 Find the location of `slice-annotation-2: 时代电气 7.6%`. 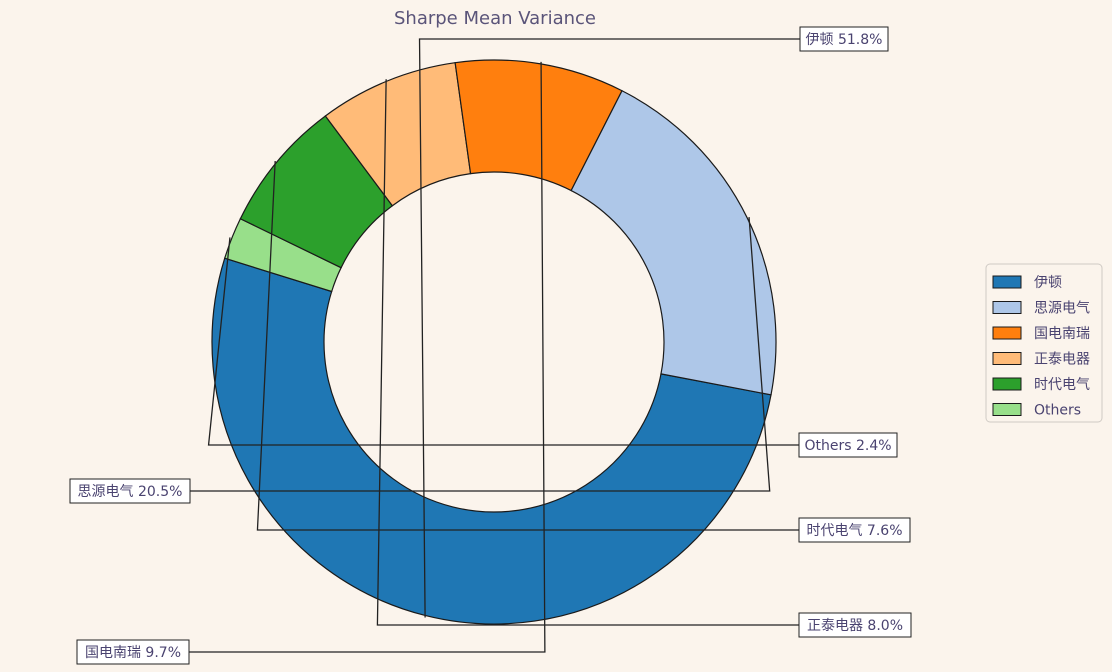

slice-annotation-2: 时代电气 7.6% is located at coordinates (854, 531).